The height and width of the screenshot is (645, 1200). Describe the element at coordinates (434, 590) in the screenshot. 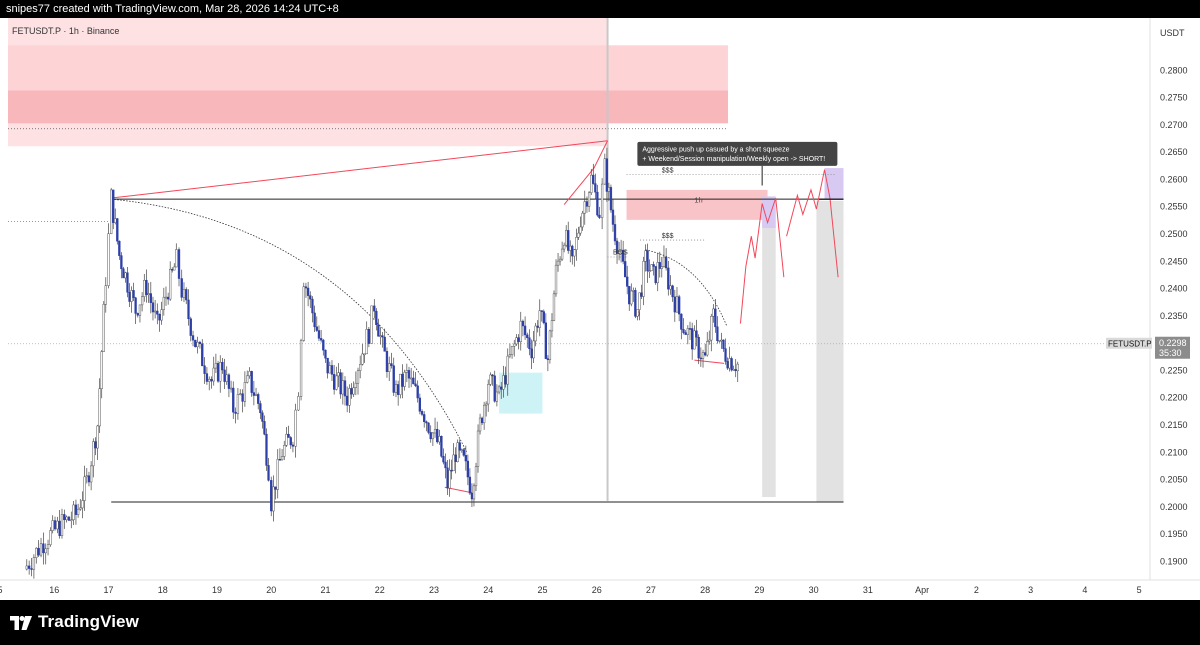

I see `time-tick-label: 23` at that location.